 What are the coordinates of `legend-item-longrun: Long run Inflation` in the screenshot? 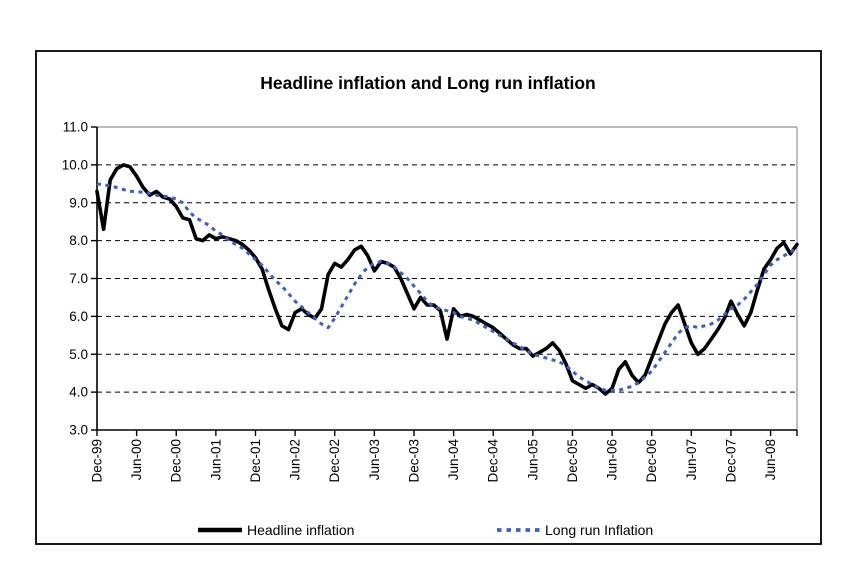 It's located at (575, 530).